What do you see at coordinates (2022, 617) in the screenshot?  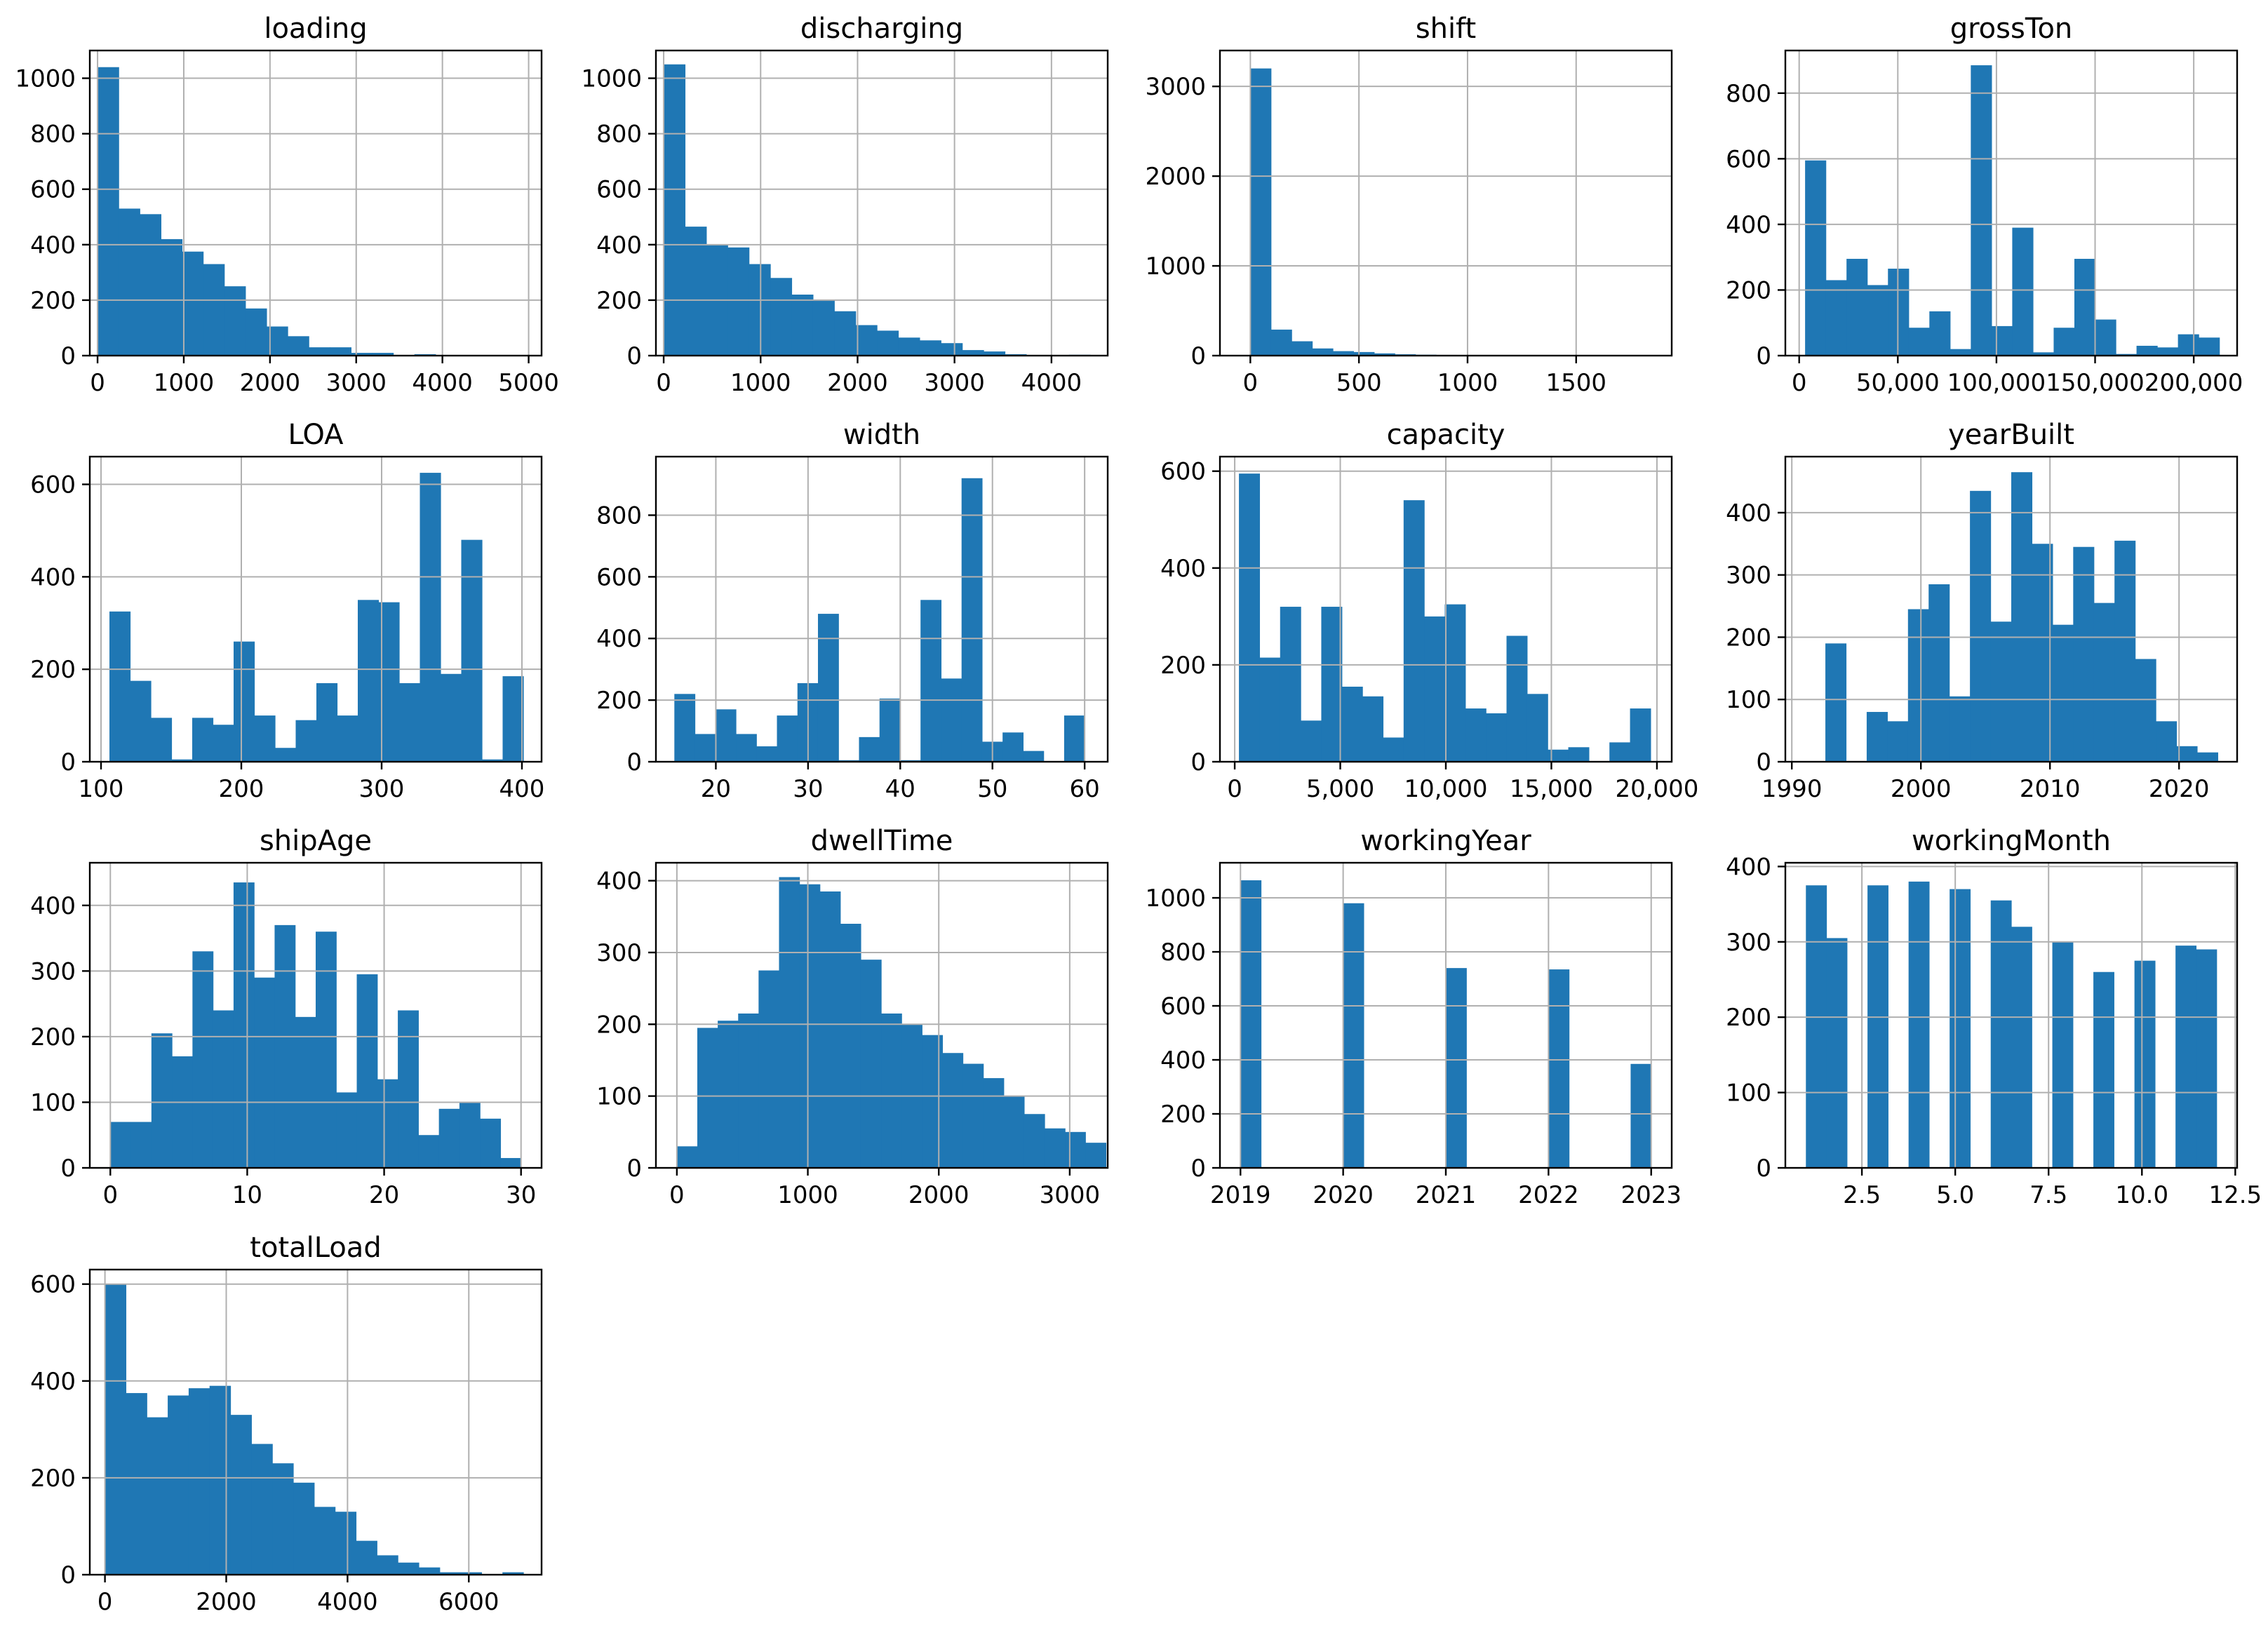 I see `bars-yearBuilt` at bounding box center [2022, 617].